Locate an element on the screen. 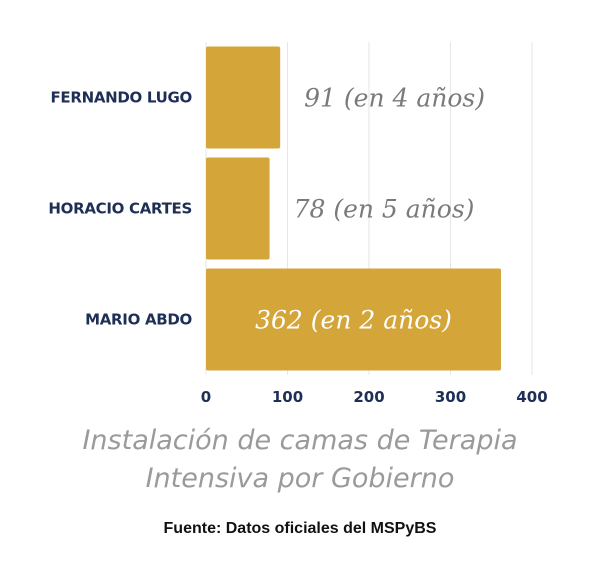 This screenshot has width=600, height=581. category-label: MARIO ABDO is located at coordinates (138, 320).